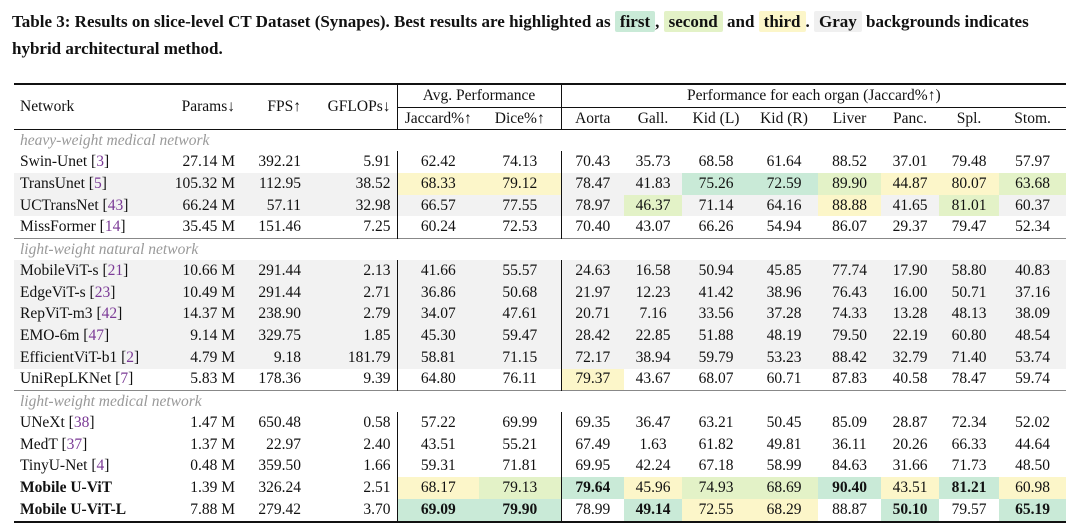 This screenshot has width=1080, height=528. What do you see at coordinates (910, 314) in the screenshot?
I see `cell-o5: 13.28` at bounding box center [910, 314].